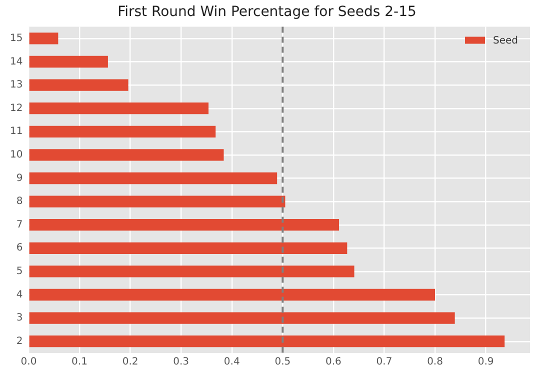 This screenshot has width=534, height=373. I want to click on x-tick-label: 0.6, so click(334, 362).